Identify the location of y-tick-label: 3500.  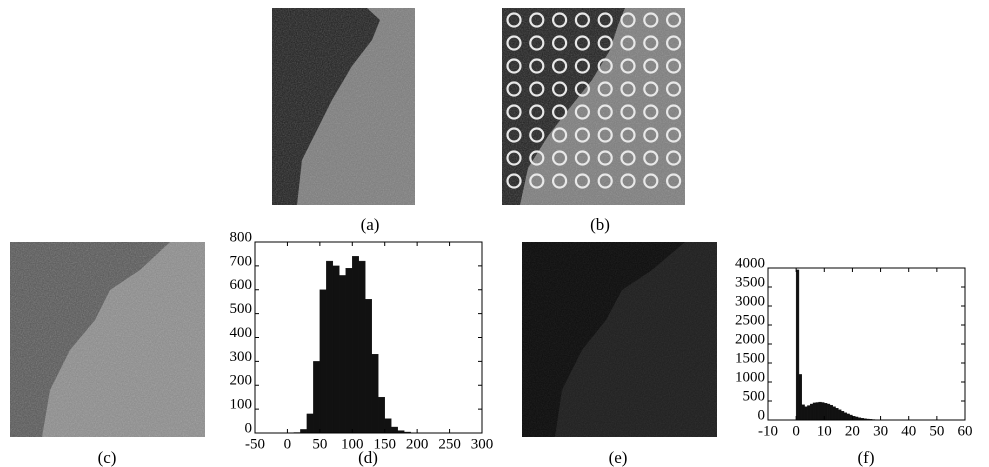
(750, 282).